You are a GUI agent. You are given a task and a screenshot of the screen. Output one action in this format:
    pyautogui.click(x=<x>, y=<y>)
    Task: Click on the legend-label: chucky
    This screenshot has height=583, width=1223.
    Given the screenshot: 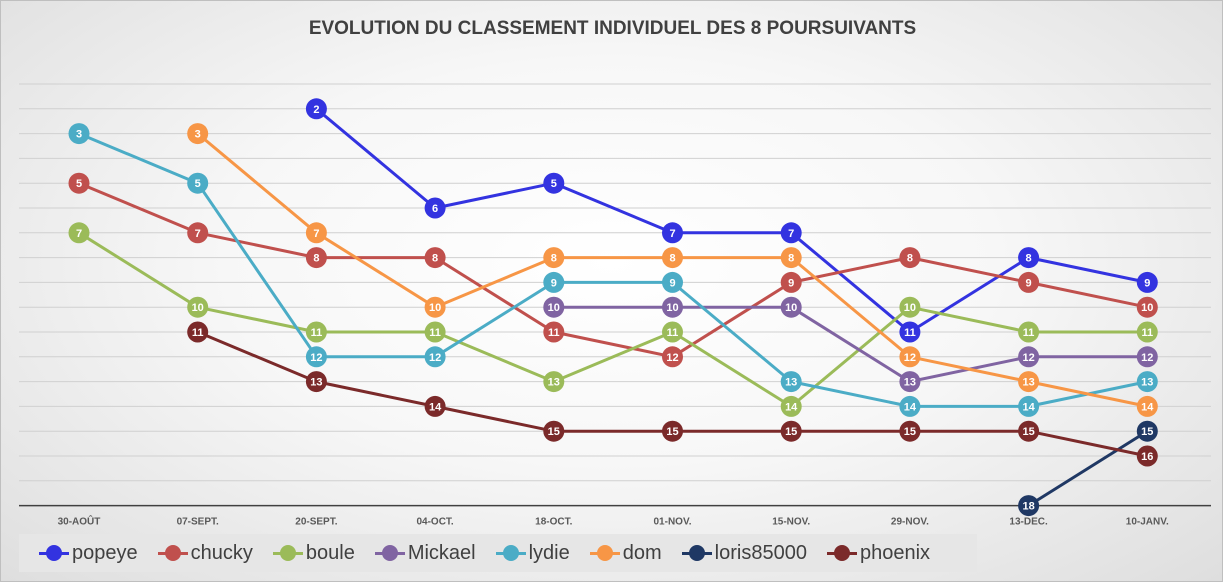 What is the action you would take?
    pyautogui.click(x=221, y=552)
    